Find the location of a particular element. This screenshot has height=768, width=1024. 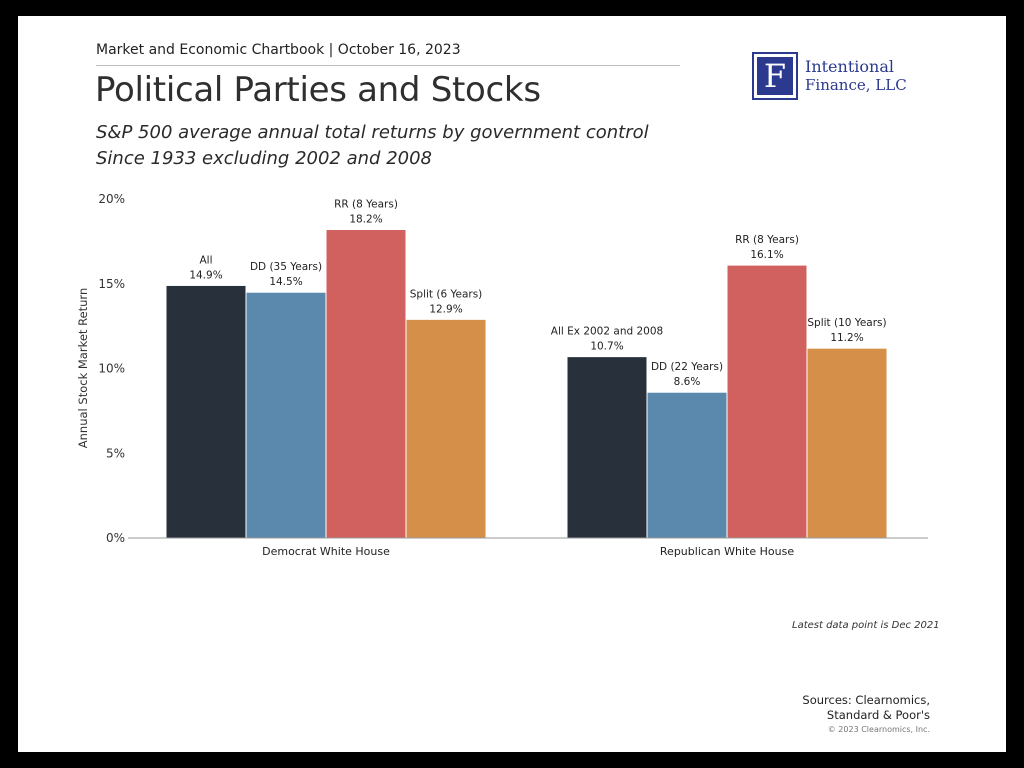

header-divider is located at coordinates (388, 65).